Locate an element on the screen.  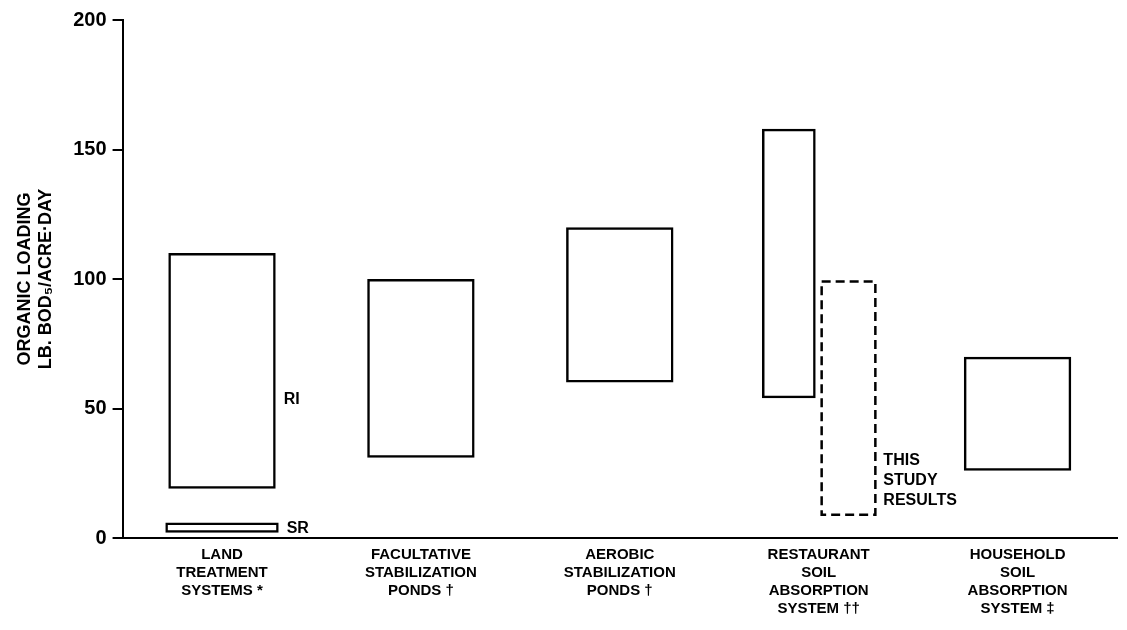
y-tick-label: 0 is located at coordinates (101, 536).